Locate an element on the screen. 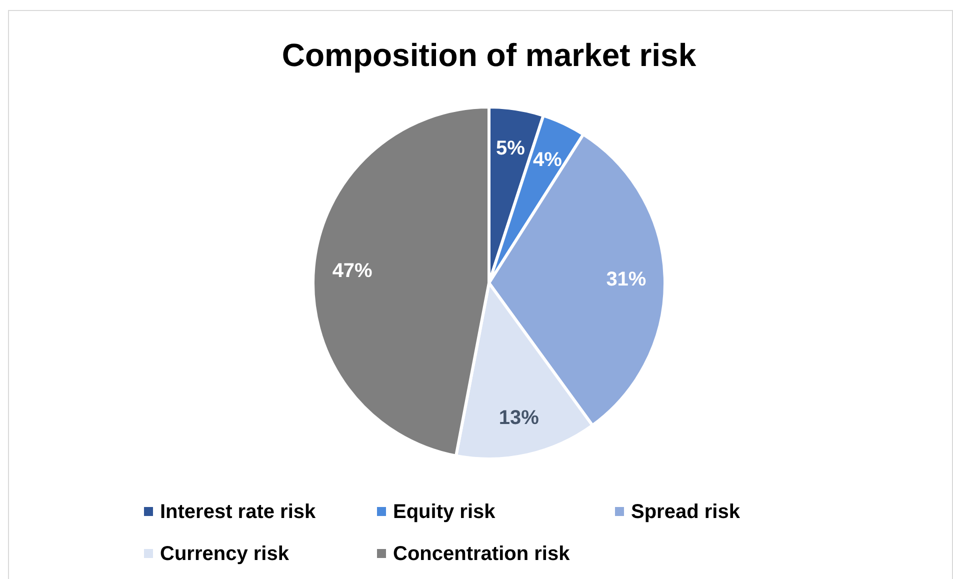 This screenshot has height=579, width=953. legend-label: Concentration risk is located at coordinates (482, 554).